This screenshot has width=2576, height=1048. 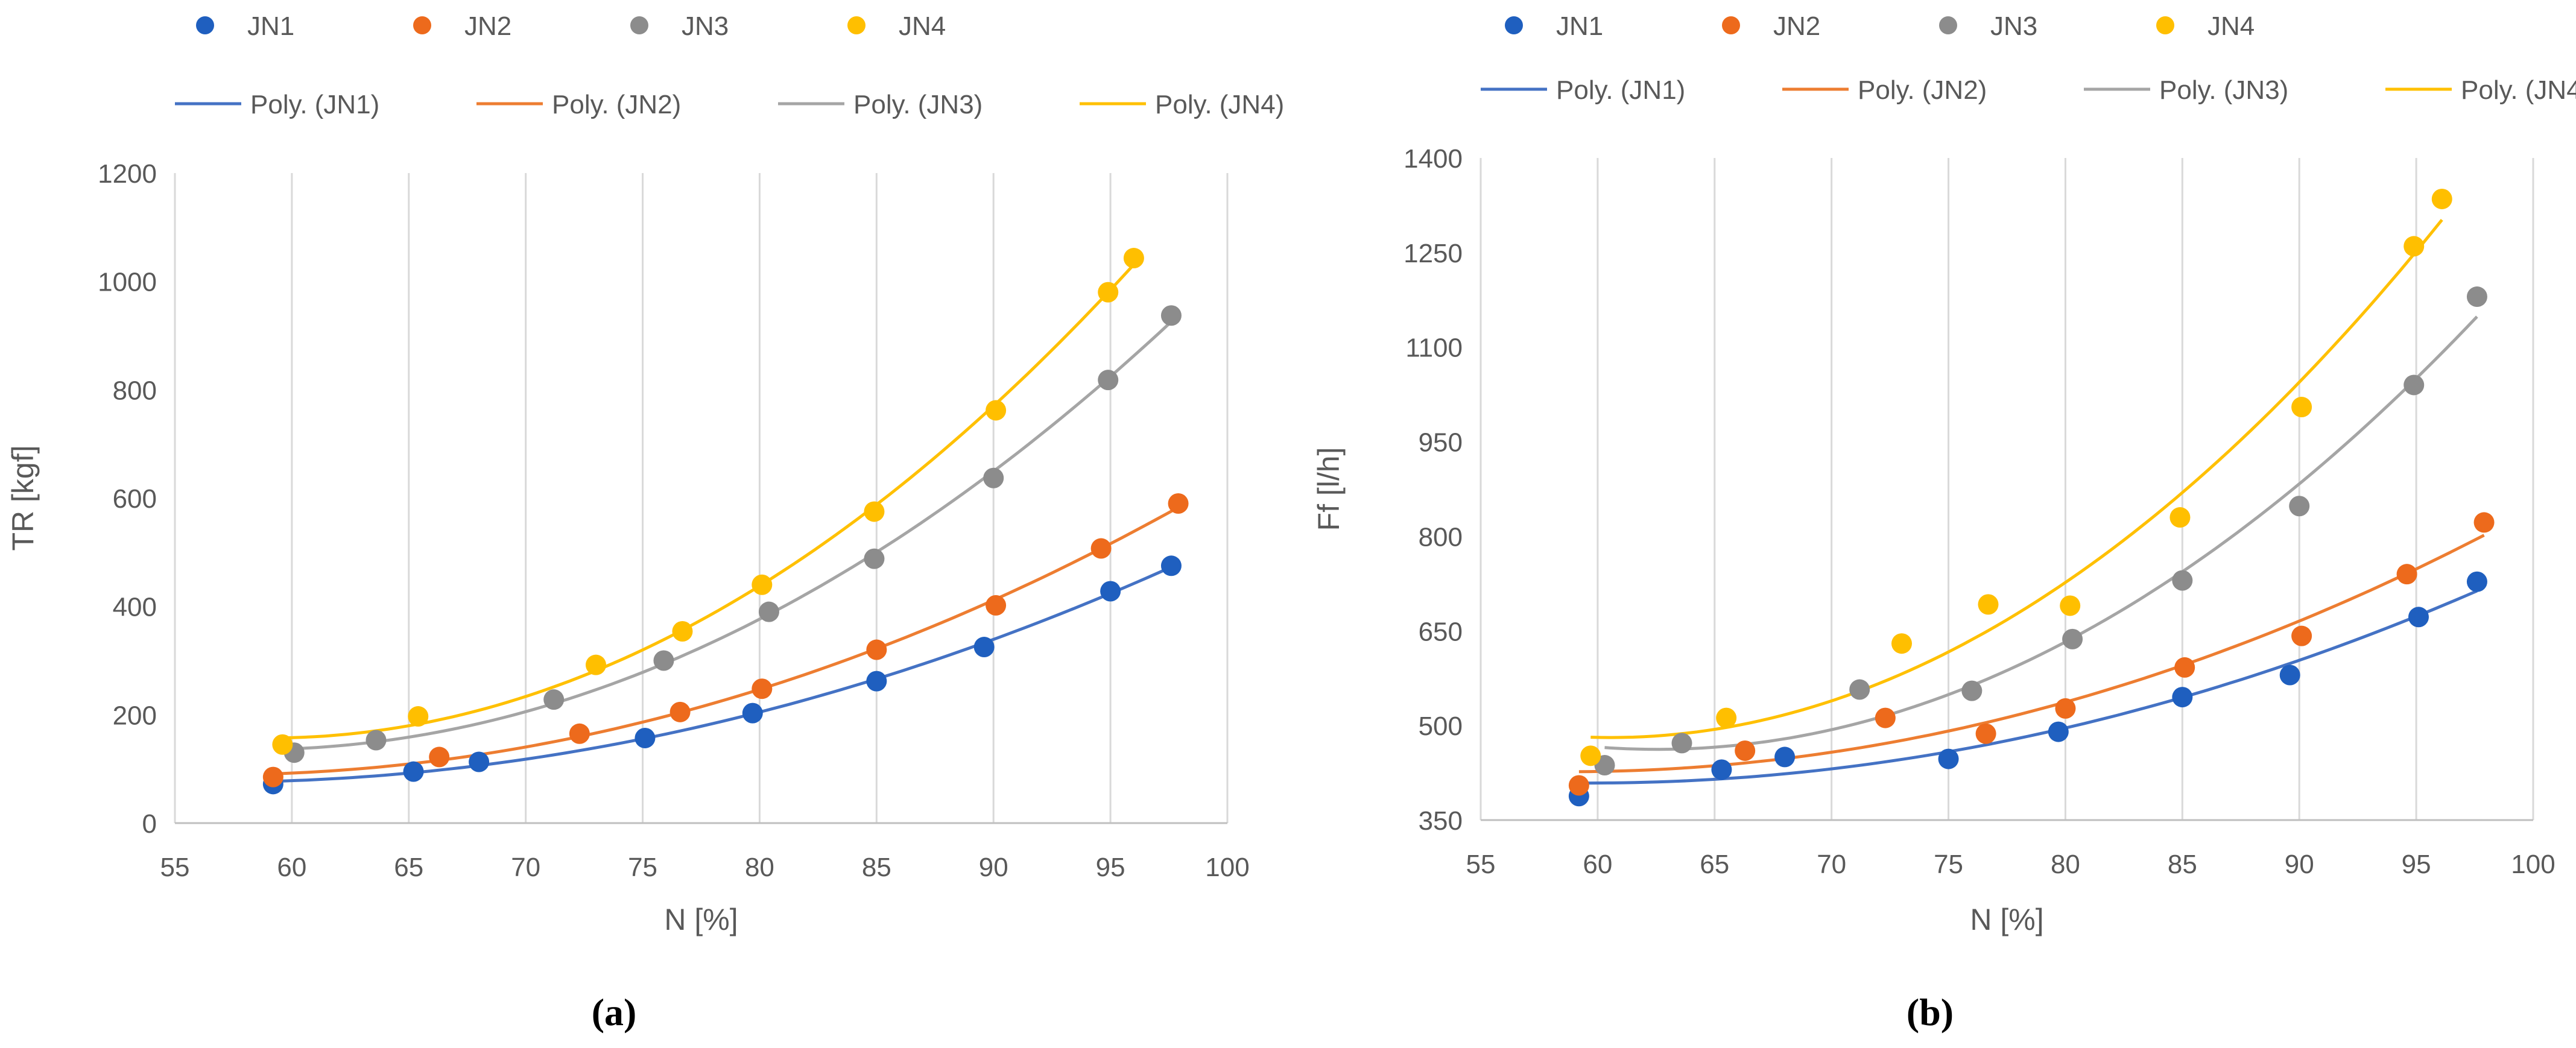 I want to click on y-tick-label: 650, so click(x=1441, y=631).